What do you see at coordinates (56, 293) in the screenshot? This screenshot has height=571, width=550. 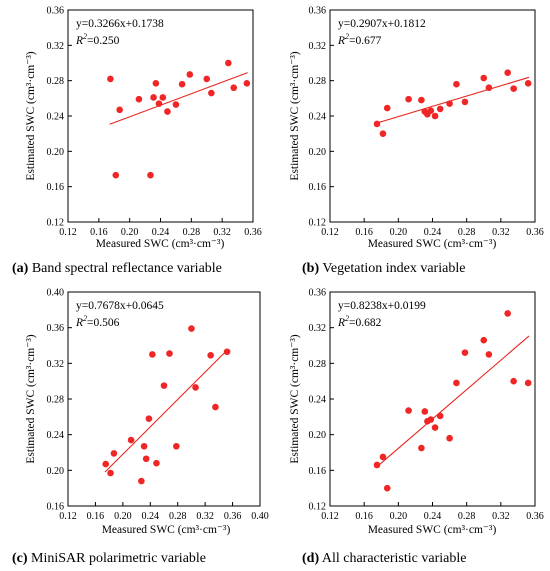 I see `y-tick-label: 0.40` at bounding box center [56, 293].